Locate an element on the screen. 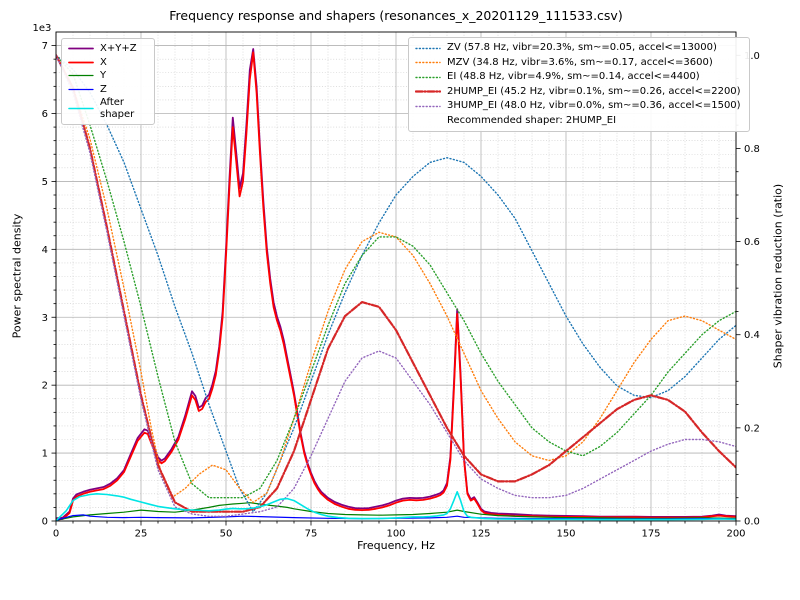 This screenshot has height=600, width=800. After-shaper-legend-line-icon is located at coordinates (81, 108).